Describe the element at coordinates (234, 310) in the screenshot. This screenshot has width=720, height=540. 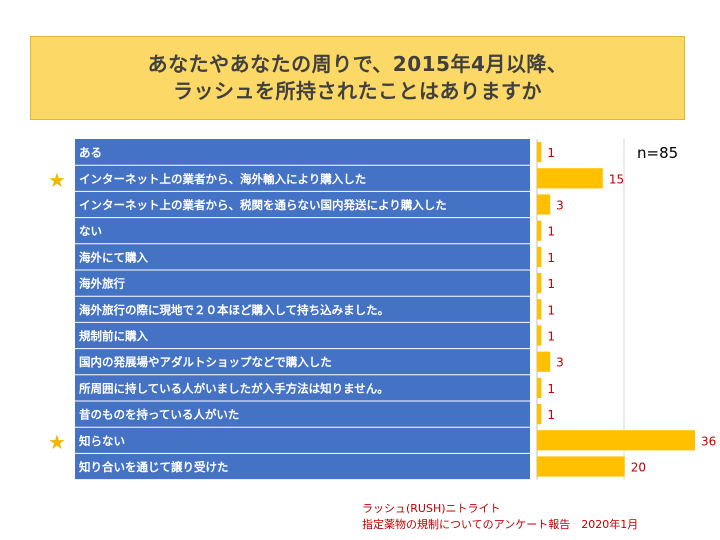
I see `category-label: 海外旅行の際に現地で２０本ほど購入して持ち込みました。` at that location.